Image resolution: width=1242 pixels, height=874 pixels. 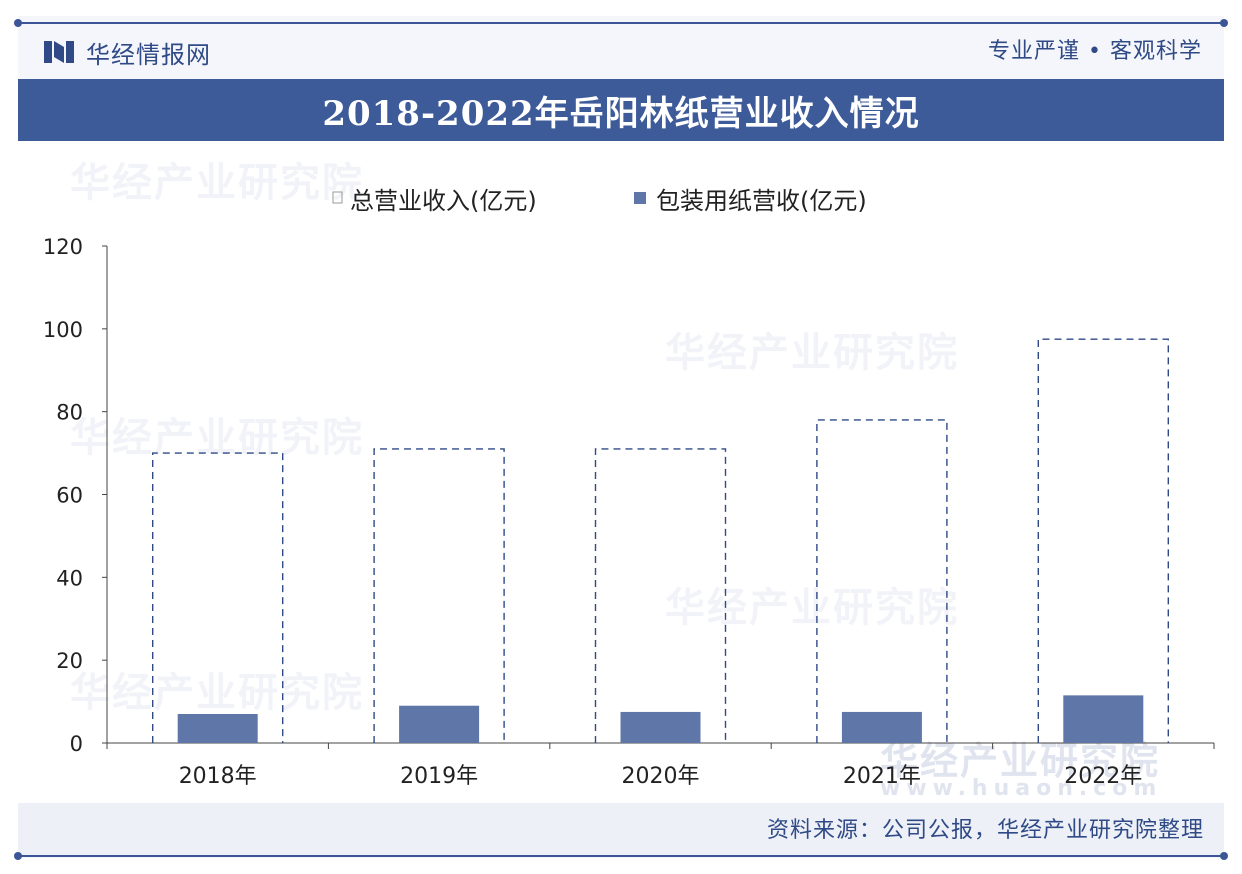 What do you see at coordinates (443, 201) in the screenshot?
I see `legend-label-total: 总营业收入(亿元)` at bounding box center [443, 201].